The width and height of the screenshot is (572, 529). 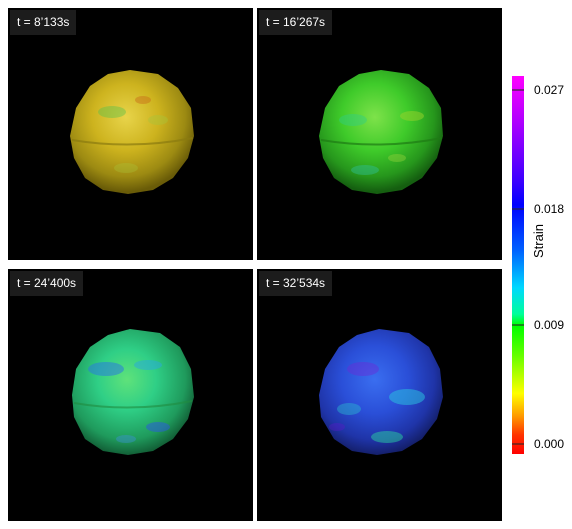 What do you see at coordinates (47, 283) in the screenshot?
I see `time-label: t = 24’400s` at bounding box center [47, 283].